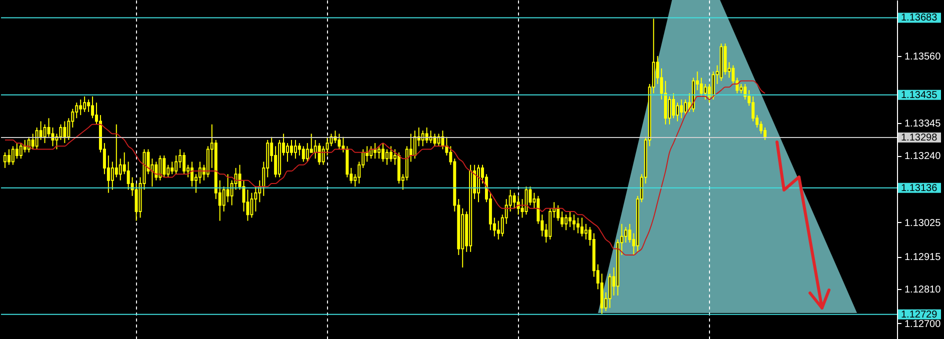  Describe the element at coordinates (919, 95) in the screenshot. I see `ref-line-label: 1.13435` at that location.